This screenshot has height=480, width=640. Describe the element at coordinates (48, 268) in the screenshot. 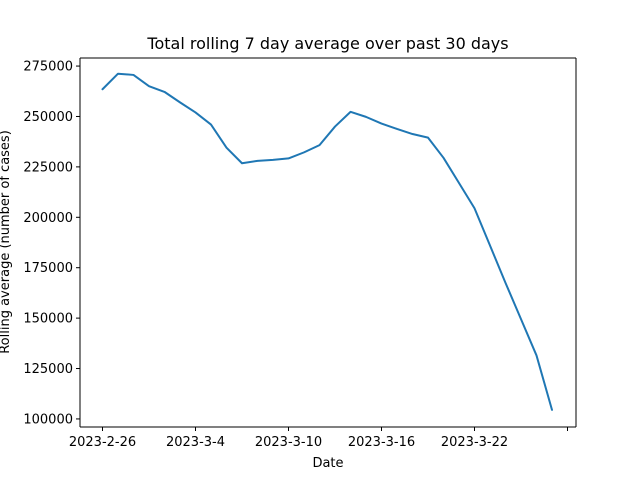

I see `y-tick-label: 175000` at that location.